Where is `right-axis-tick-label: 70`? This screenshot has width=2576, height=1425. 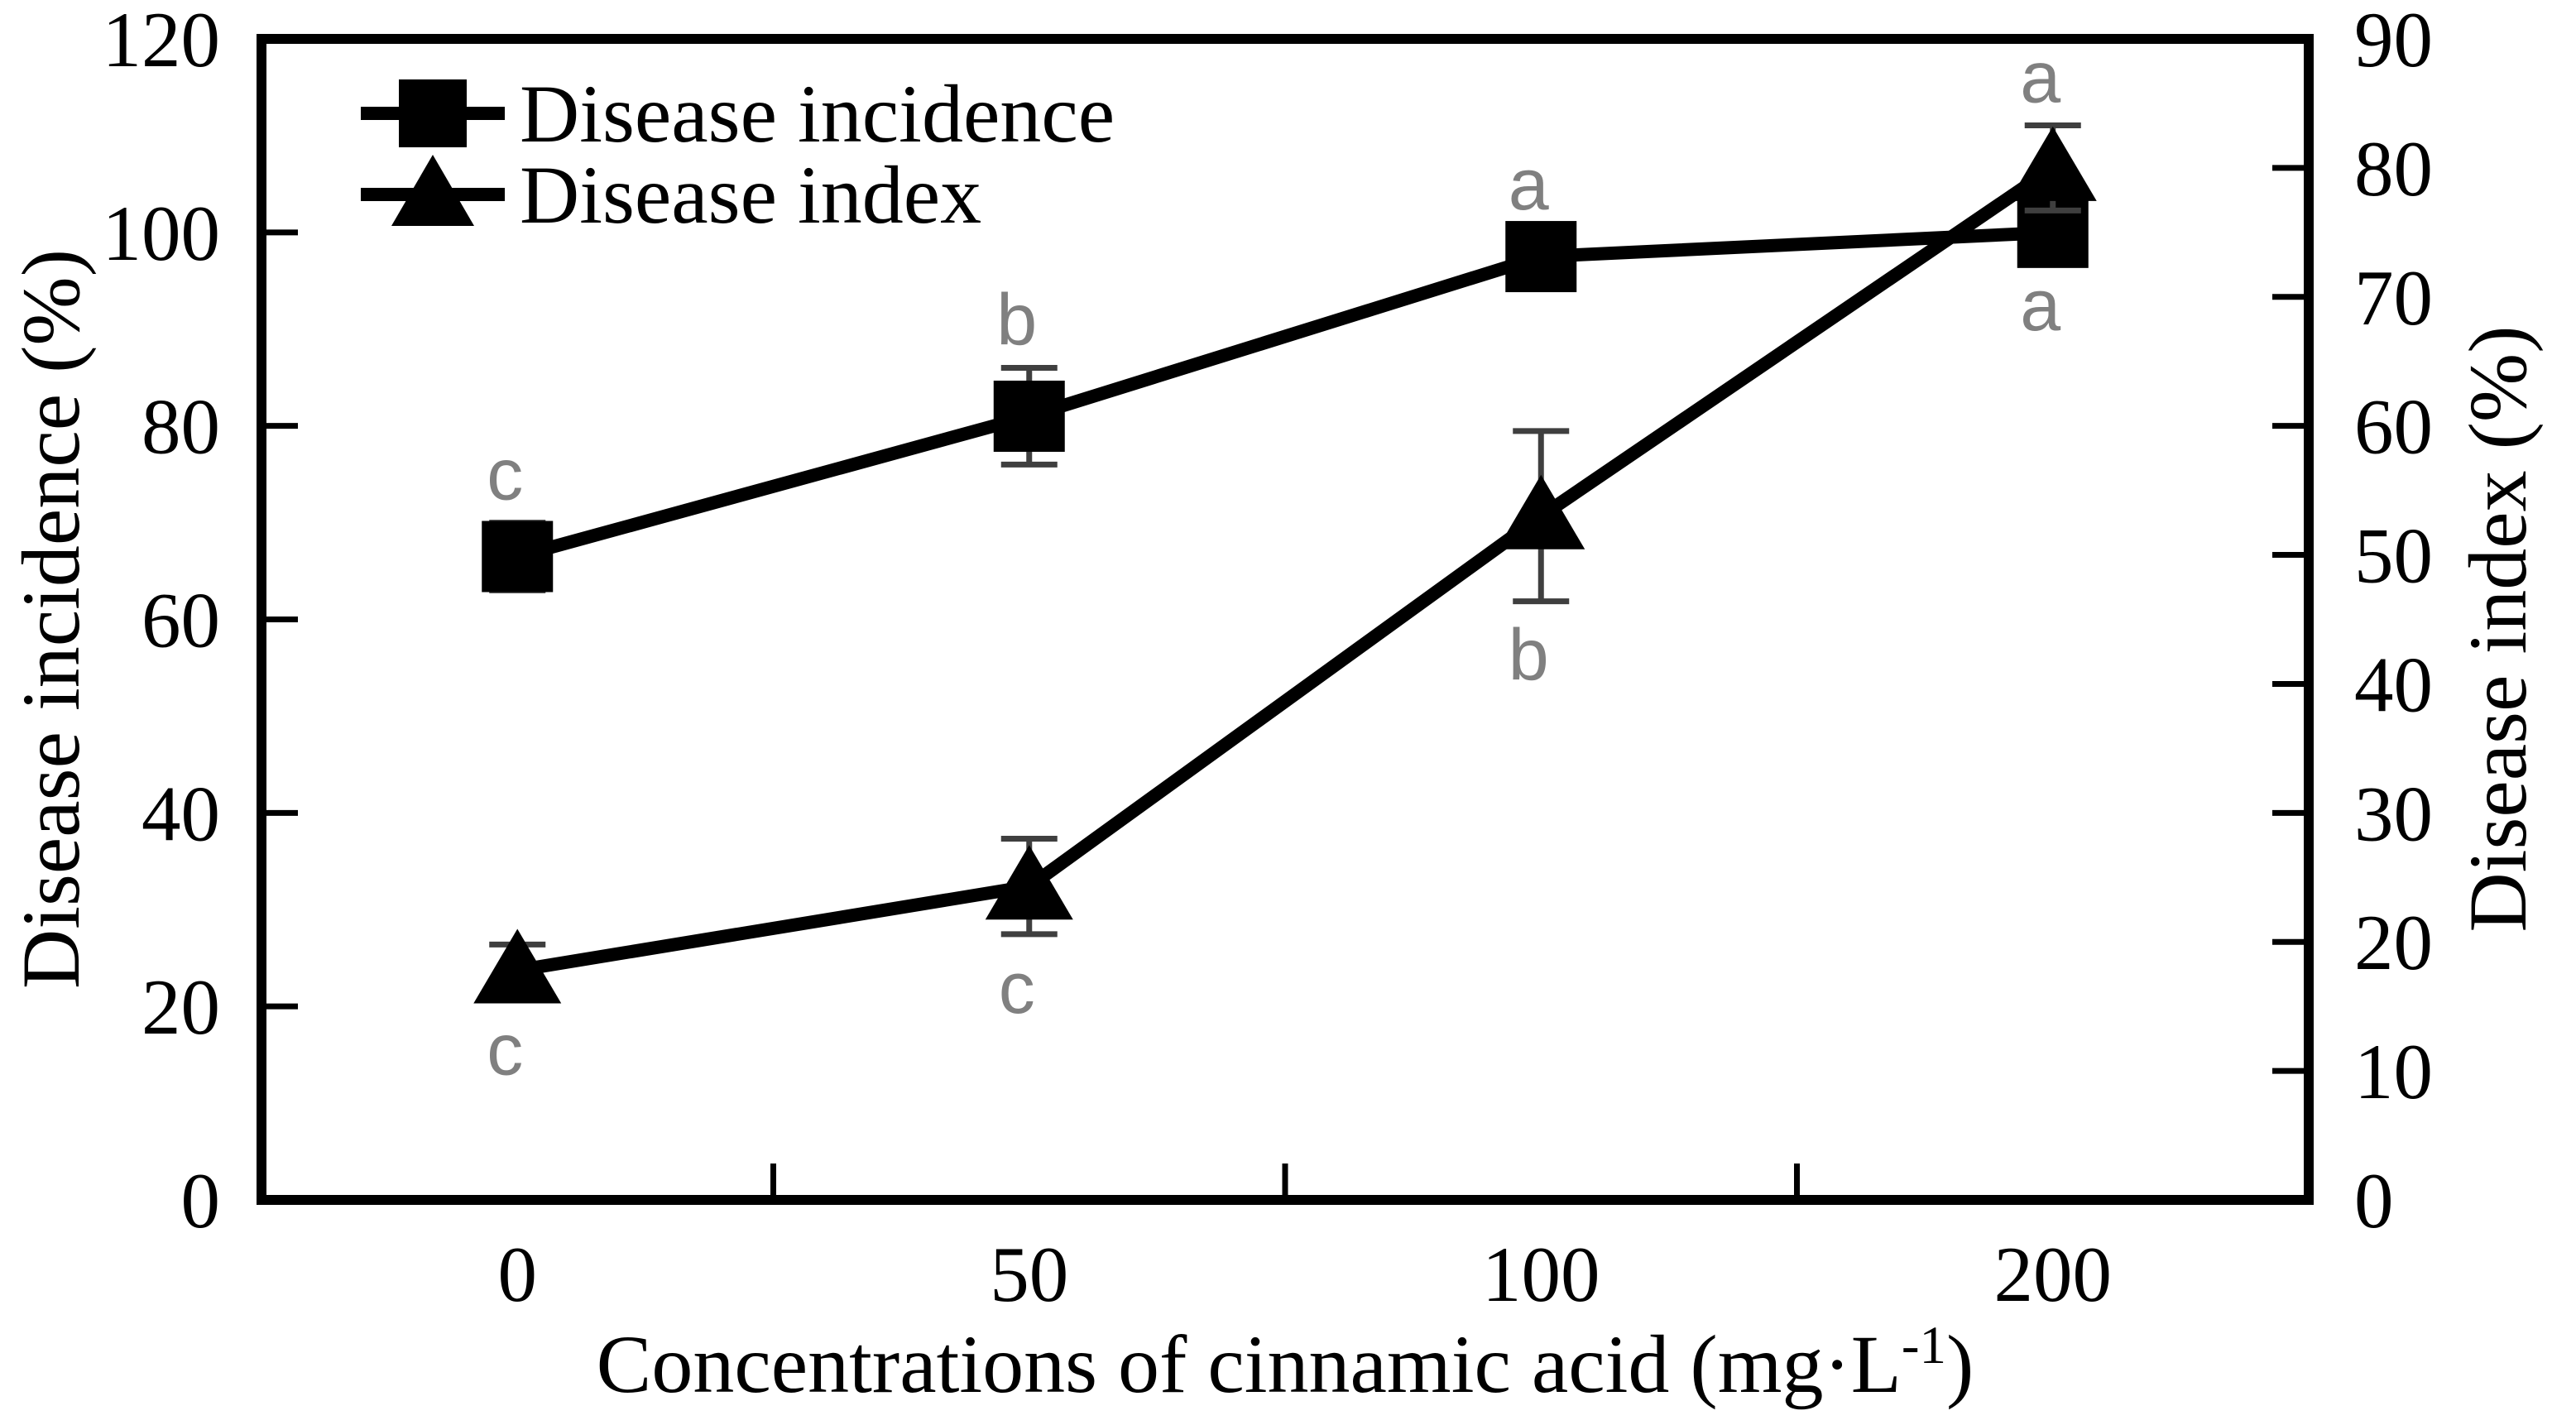
right-axis-tick-label: 70 is located at coordinates (2394, 298).